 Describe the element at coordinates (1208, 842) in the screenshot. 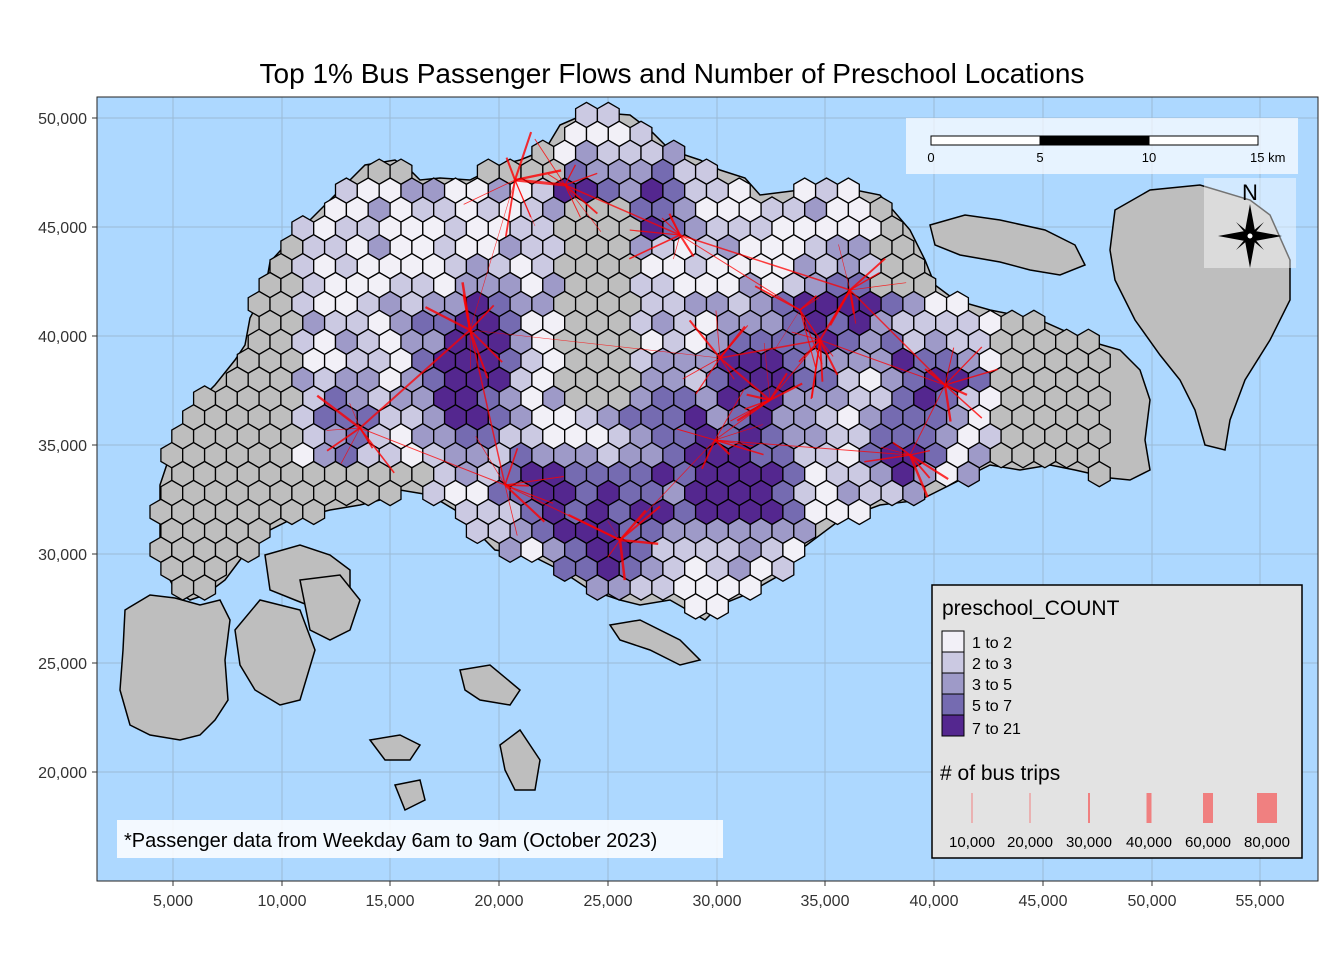

I see `legend-line-label: 60,000` at that location.